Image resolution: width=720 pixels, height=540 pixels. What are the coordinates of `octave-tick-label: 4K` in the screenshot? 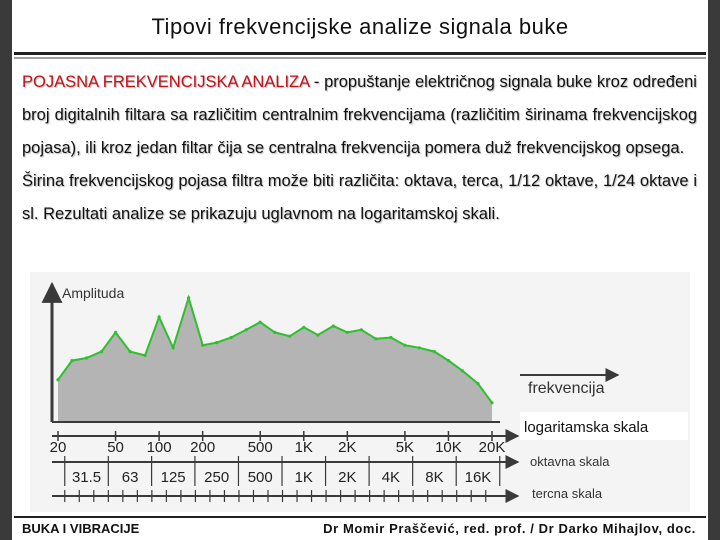 It's located at (391, 477).